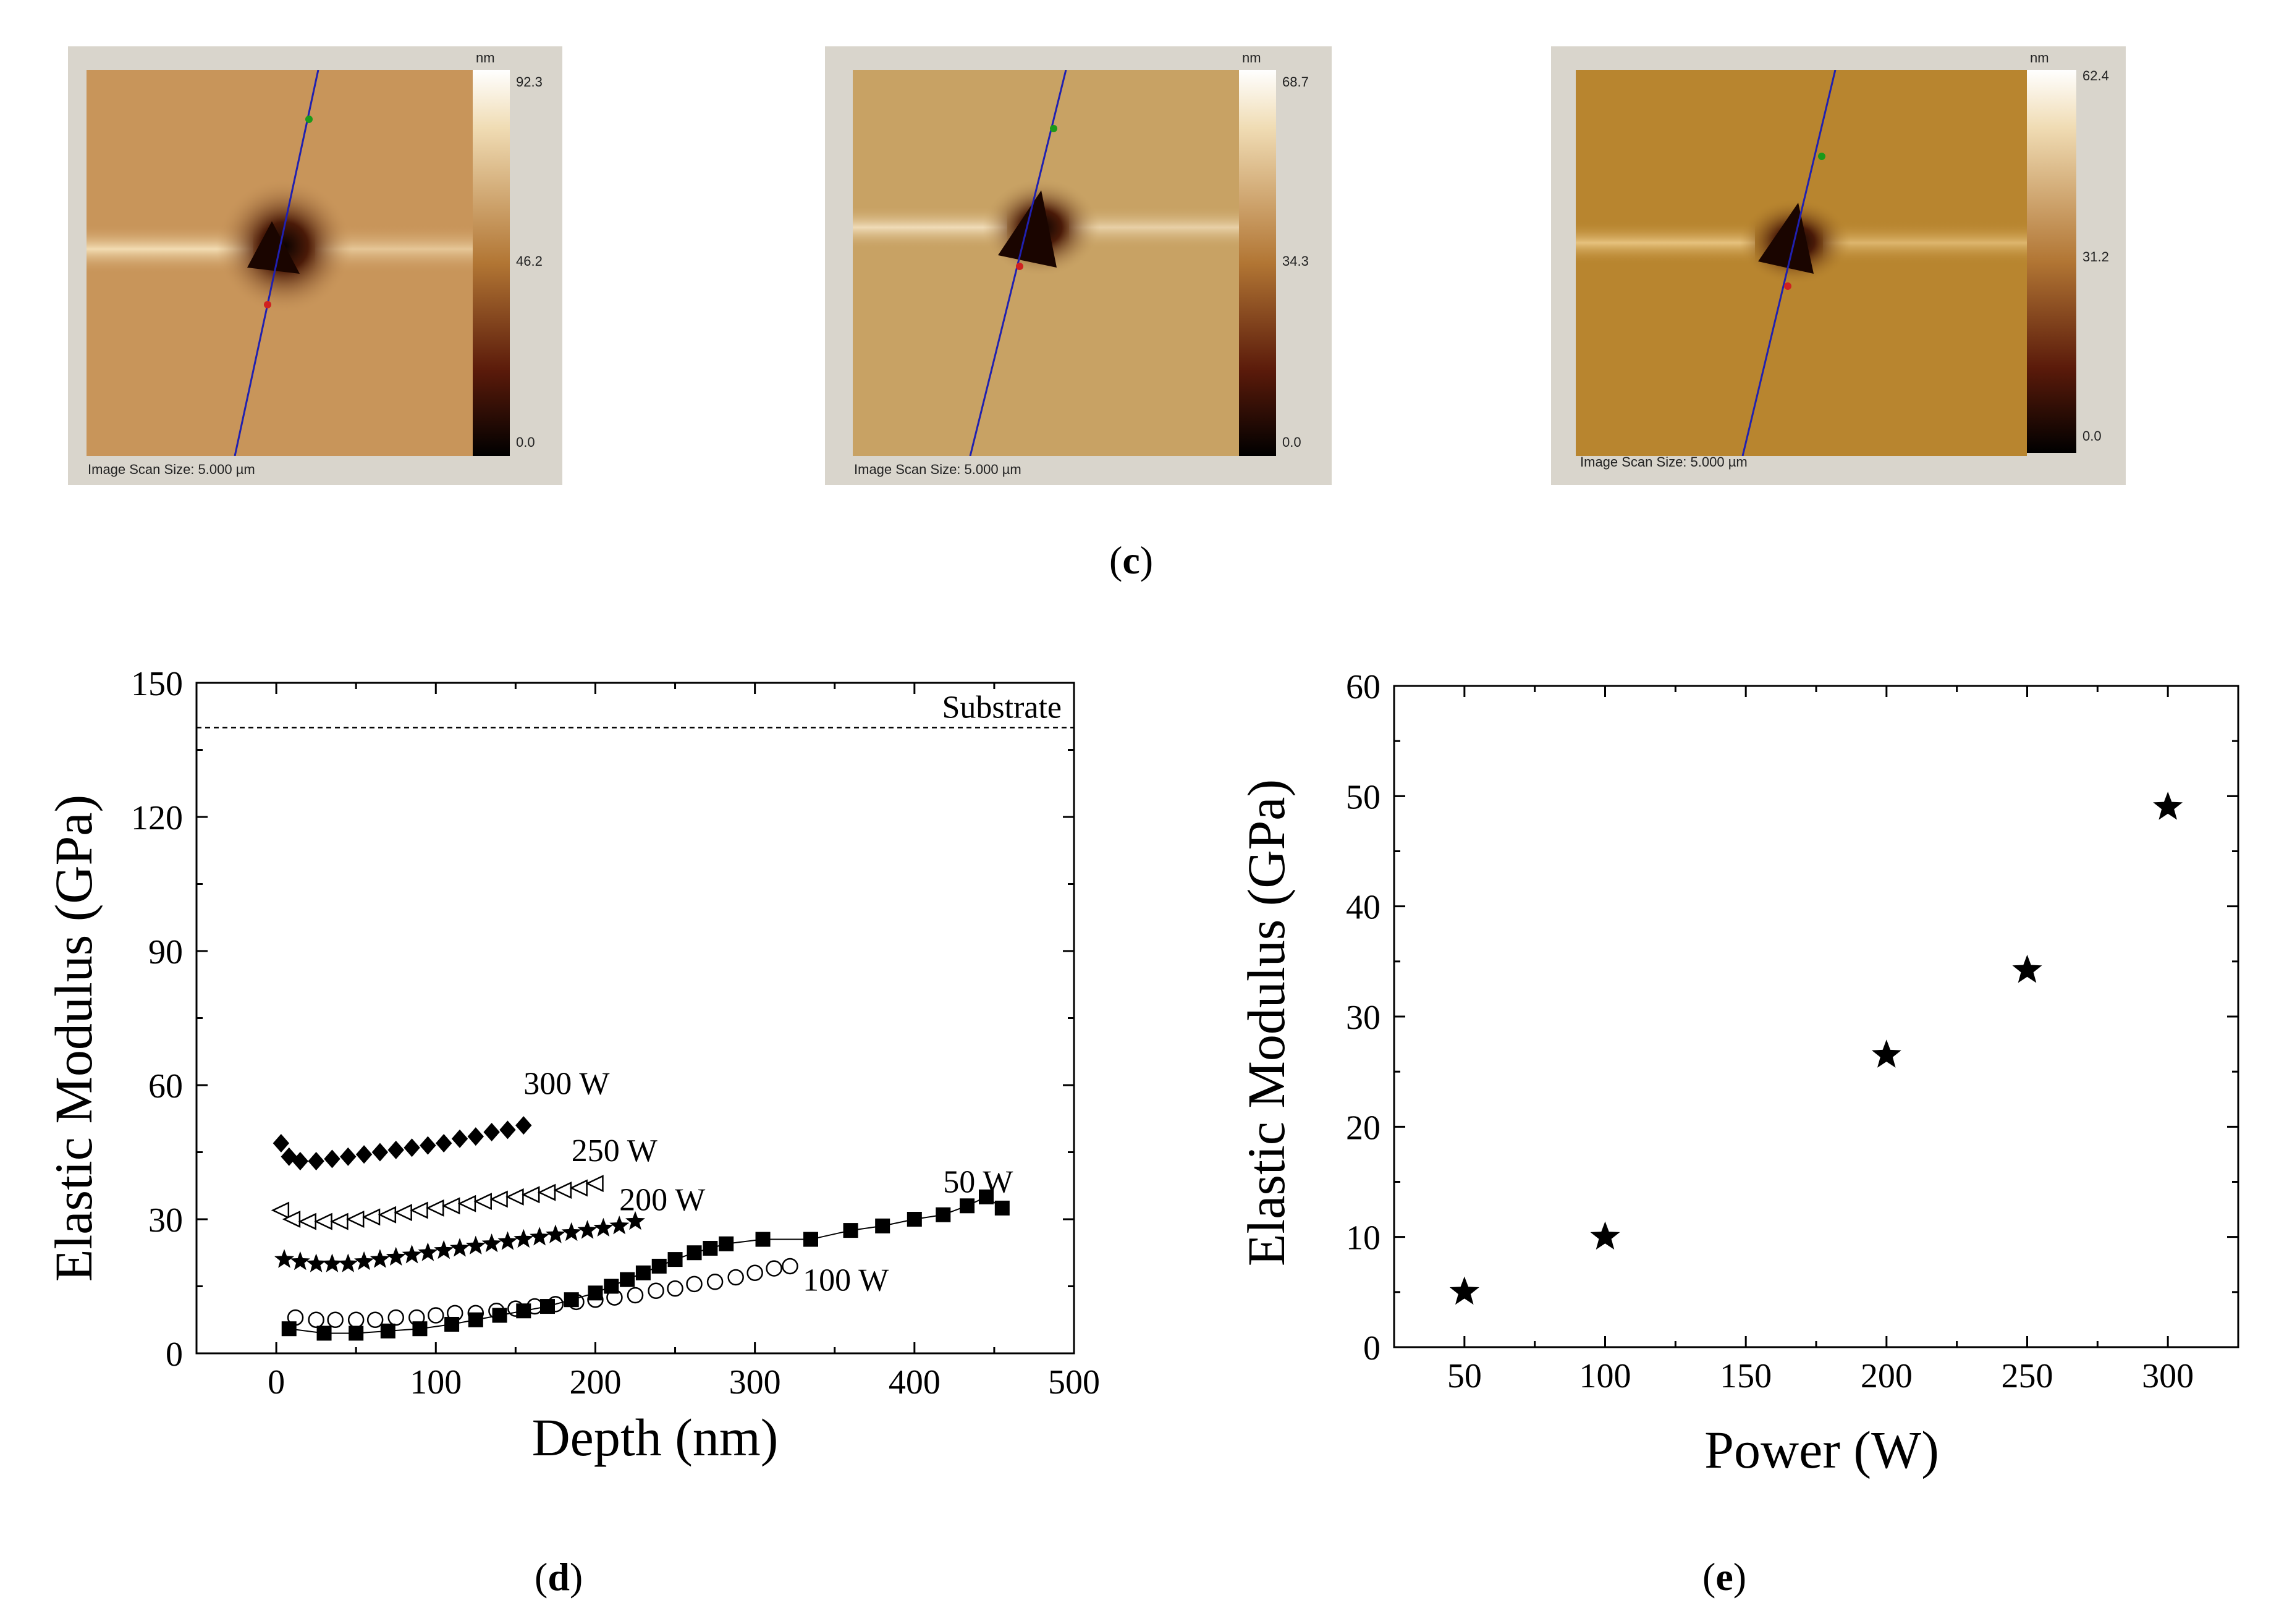  What do you see at coordinates (73, 1038) in the screenshot?
I see `chart-d-ylabel: Elastic Modulus (GPa)` at bounding box center [73, 1038].